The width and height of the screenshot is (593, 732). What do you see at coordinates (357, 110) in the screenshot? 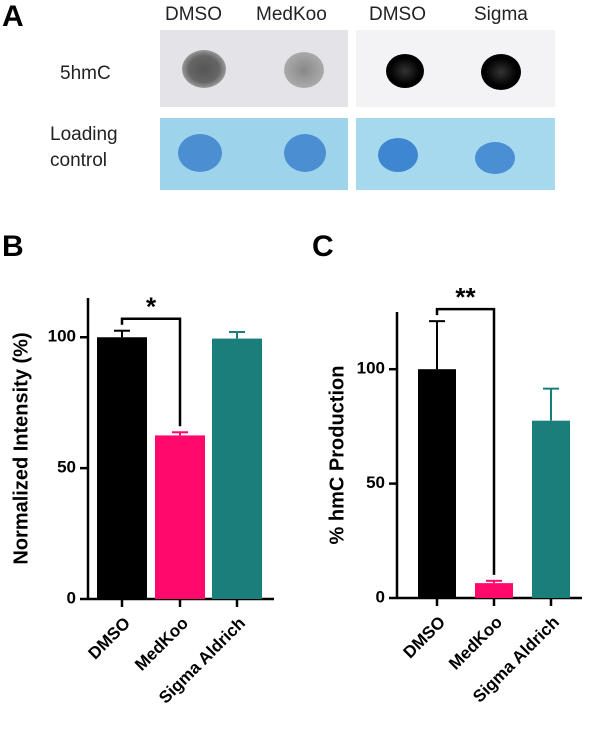
I see `blot-images` at bounding box center [357, 110].